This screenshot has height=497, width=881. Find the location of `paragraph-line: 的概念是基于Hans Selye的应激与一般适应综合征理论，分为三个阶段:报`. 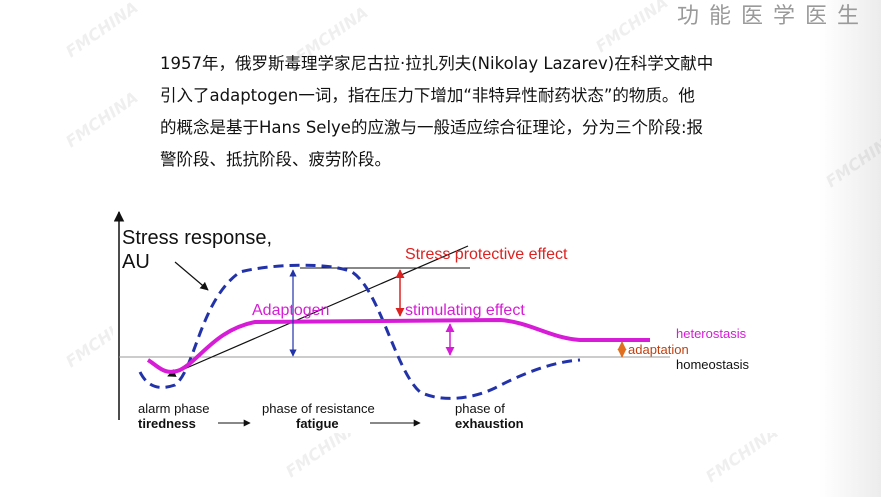

paragraph-line: 的概念是基于Hans Selye的应激与一般适应综合征理论，分为三个阶段:报 is located at coordinates (432, 127).